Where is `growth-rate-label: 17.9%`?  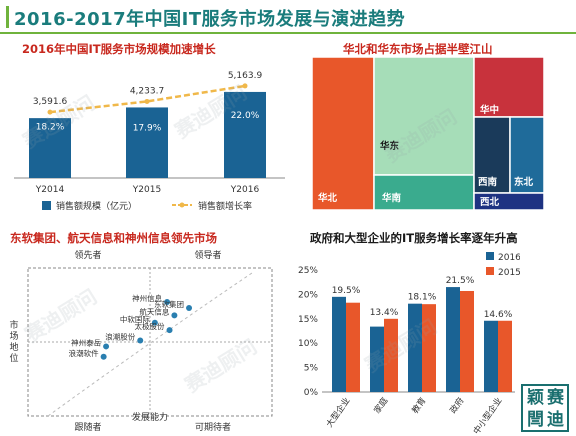 growth-rate-label: 17.9% is located at coordinates (147, 128).